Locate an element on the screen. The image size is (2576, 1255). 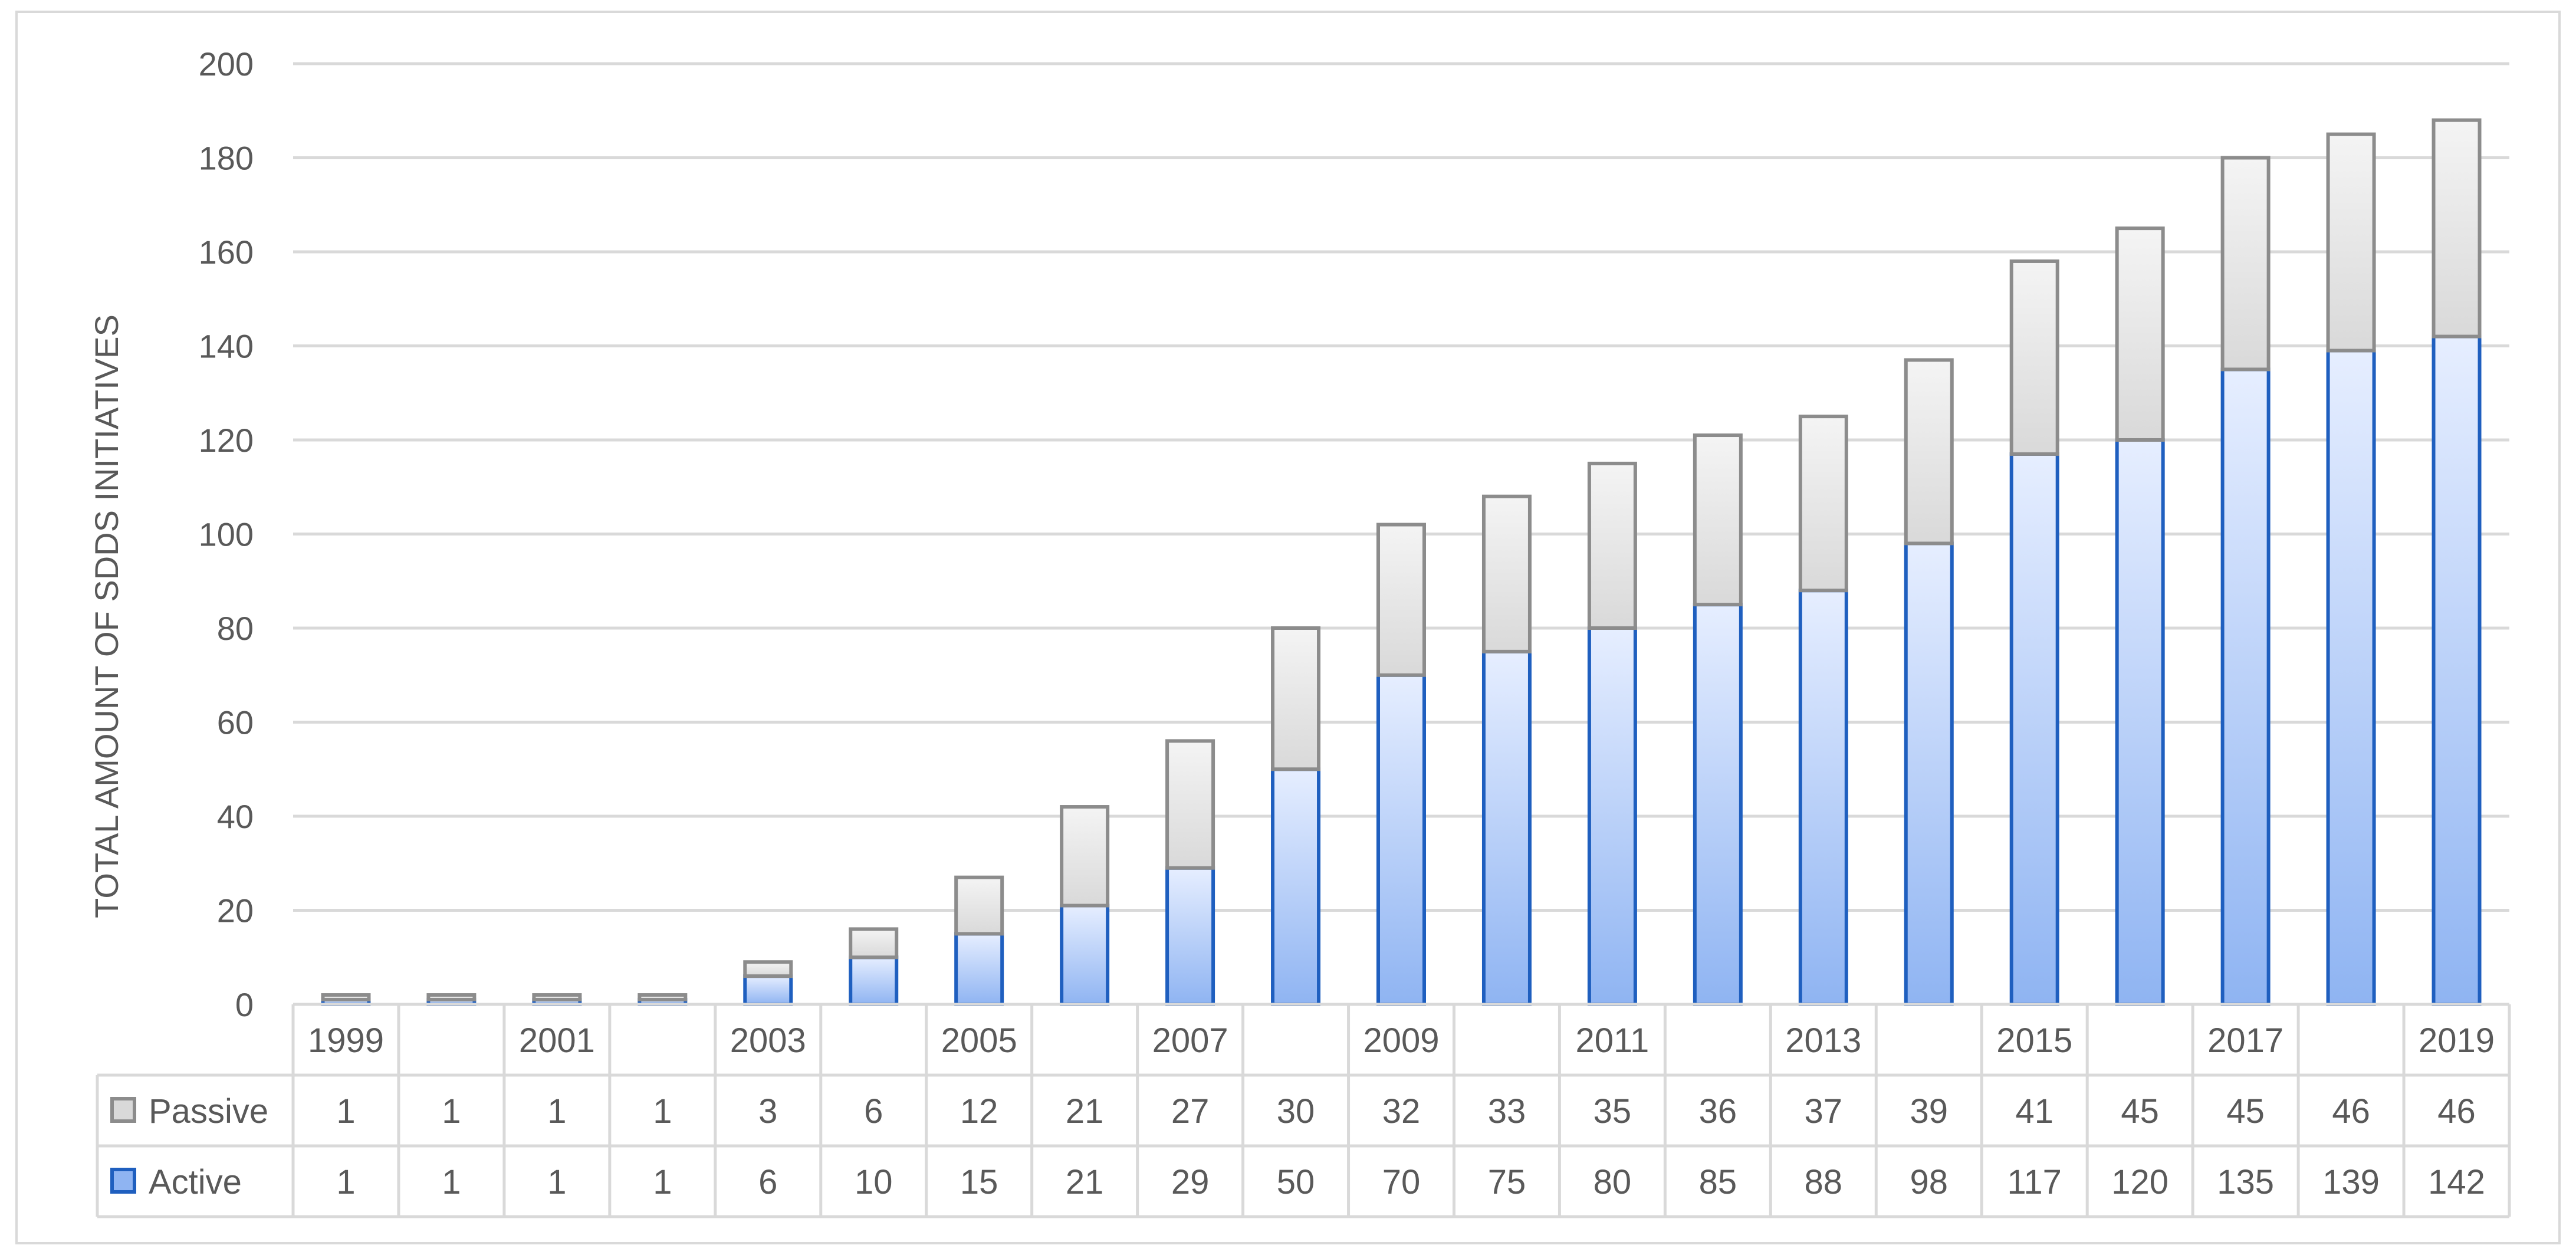
data-label: 36 is located at coordinates (1718, 1111).